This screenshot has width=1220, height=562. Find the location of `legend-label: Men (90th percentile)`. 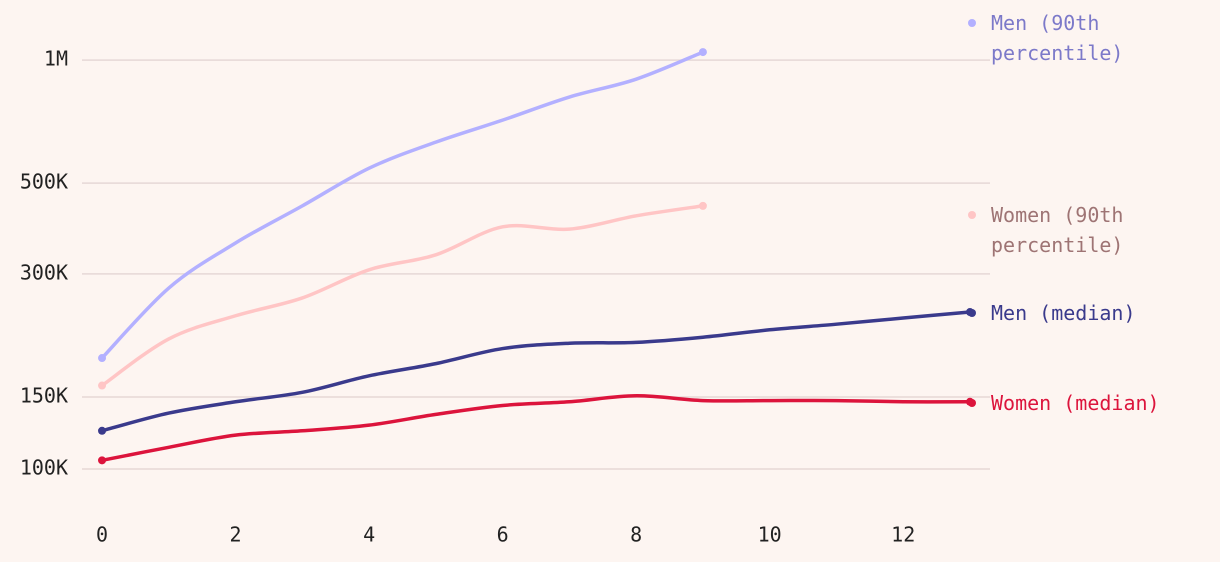

legend-label: Men (90th percentile) is located at coordinates (1057, 38).